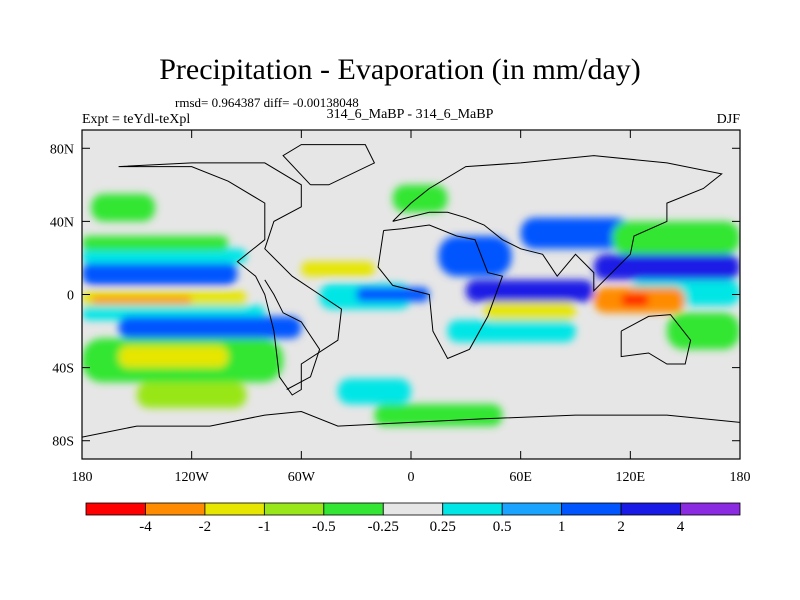 This screenshot has height=600, width=800. What do you see at coordinates (210, 327) in the screenshot?
I see `field-region-south-pacific-band` at bounding box center [210, 327].